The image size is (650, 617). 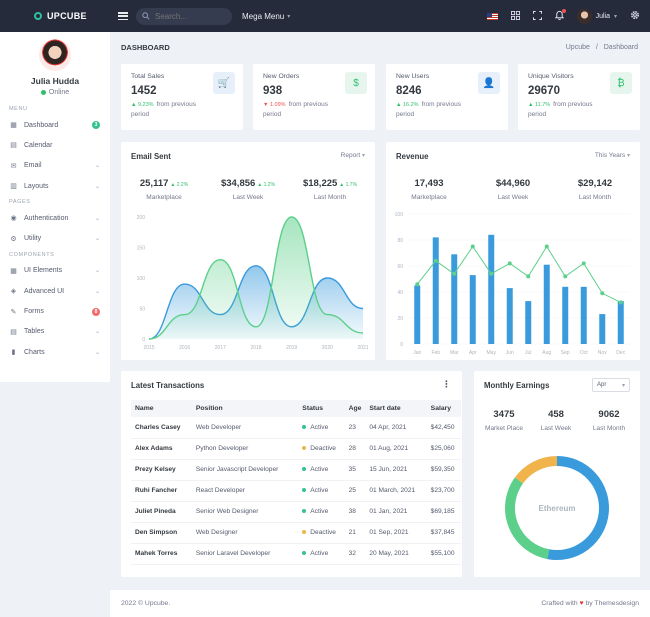 What do you see at coordinates (546, 353) in the screenshot?
I see `x-tick-label: Aug` at bounding box center [546, 353].